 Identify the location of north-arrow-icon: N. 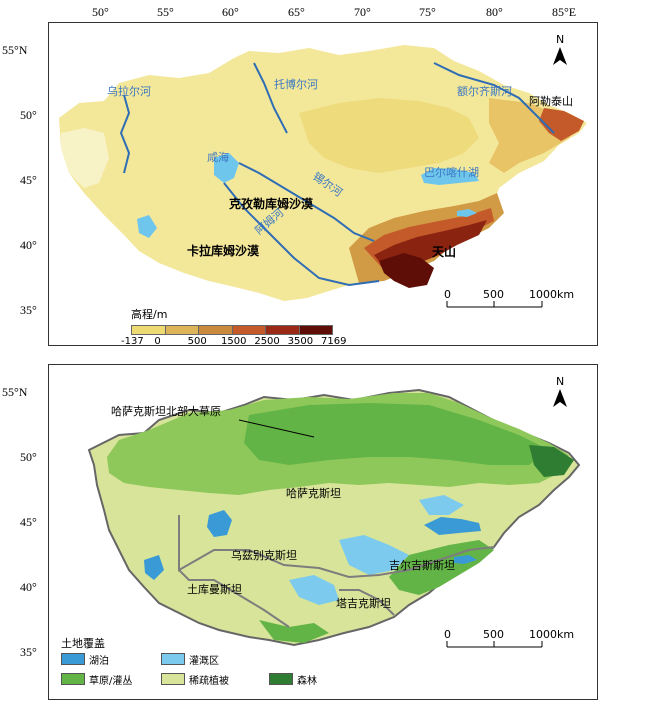
(560, 49).